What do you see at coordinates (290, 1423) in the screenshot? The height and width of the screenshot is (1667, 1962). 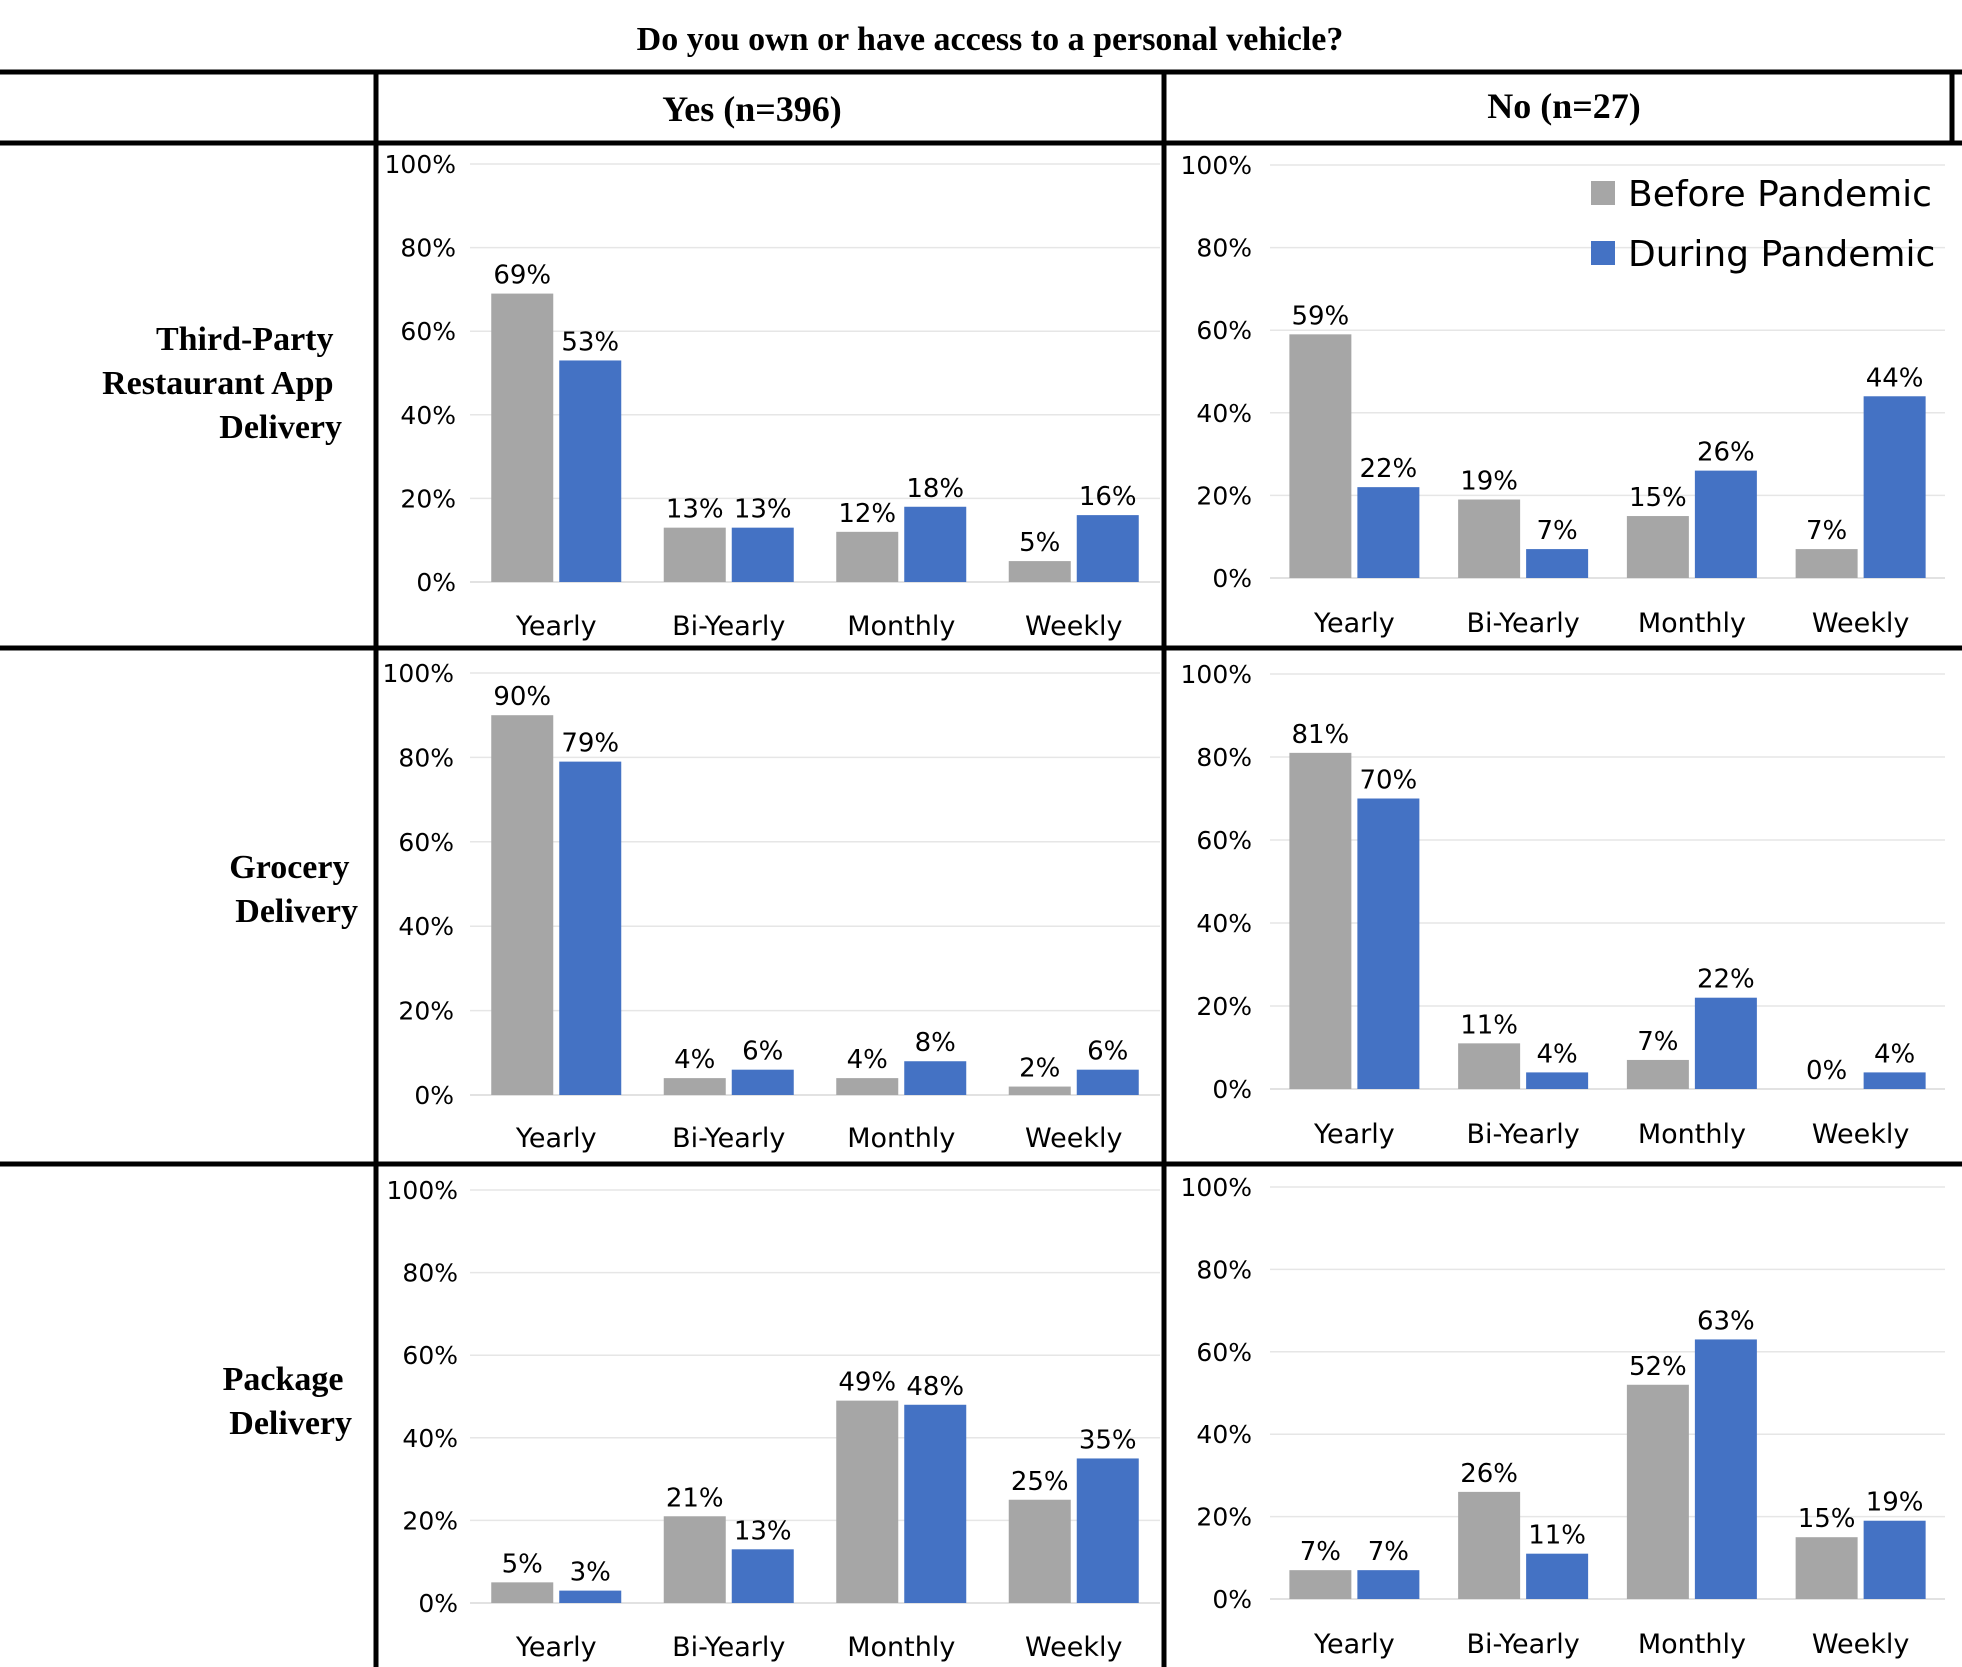 I see `row-header-package-line-2: Delivery` at bounding box center [290, 1423].